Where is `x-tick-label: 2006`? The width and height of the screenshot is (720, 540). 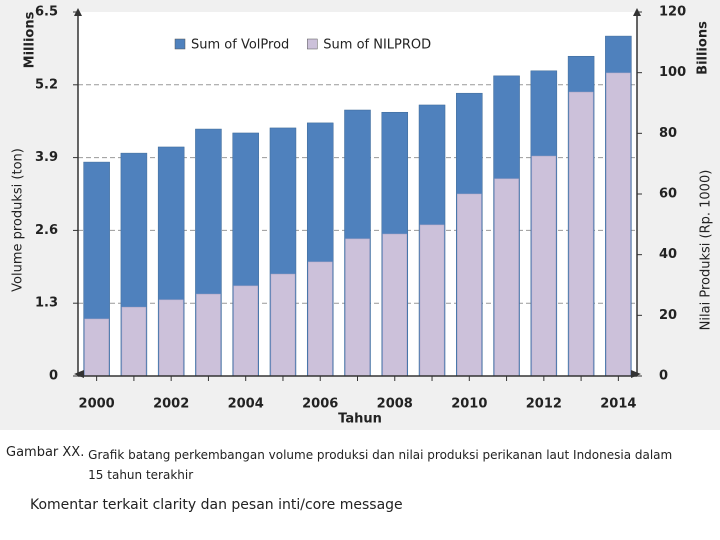 x-tick-label: 2006 is located at coordinates (320, 404).